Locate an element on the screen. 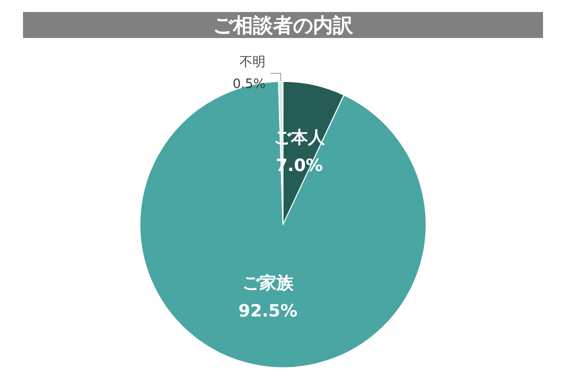  data-label: 92.5% is located at coordinates (268, 312).